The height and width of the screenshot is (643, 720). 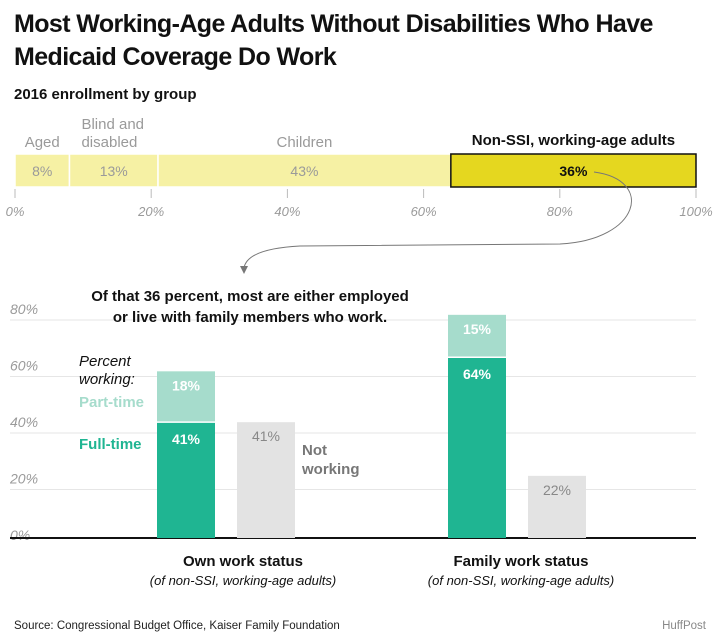 I want to click on segment-children, so click(x=304, y=170).